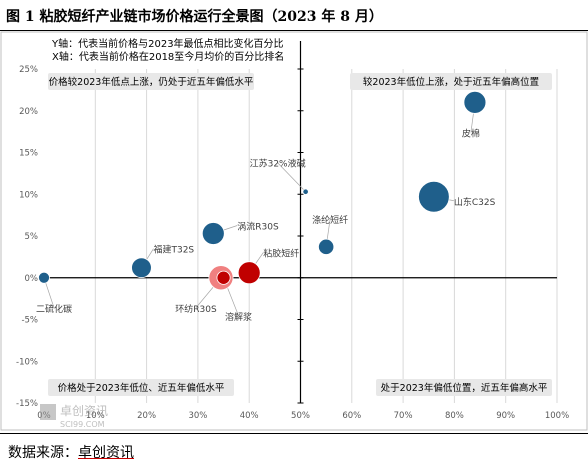  What do you see at coordinates (29, 321) in the screenshot?
I see `y-tick-label: -5%` at bounding box center [29, 321].